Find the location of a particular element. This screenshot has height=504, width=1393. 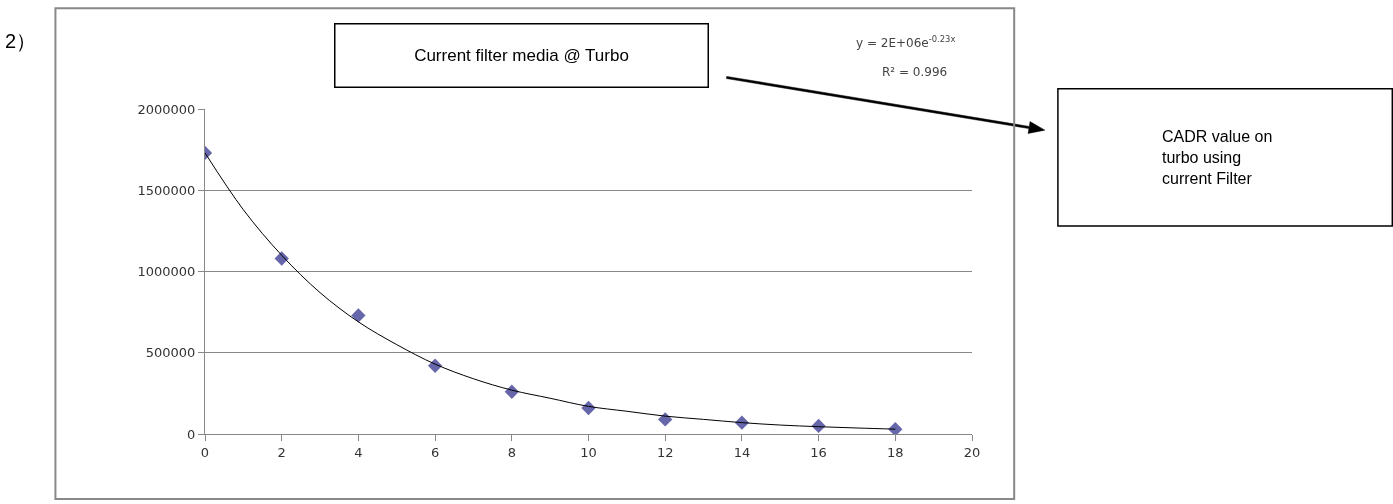

x-tick-label: 16 is located at coordinates (818, 452).